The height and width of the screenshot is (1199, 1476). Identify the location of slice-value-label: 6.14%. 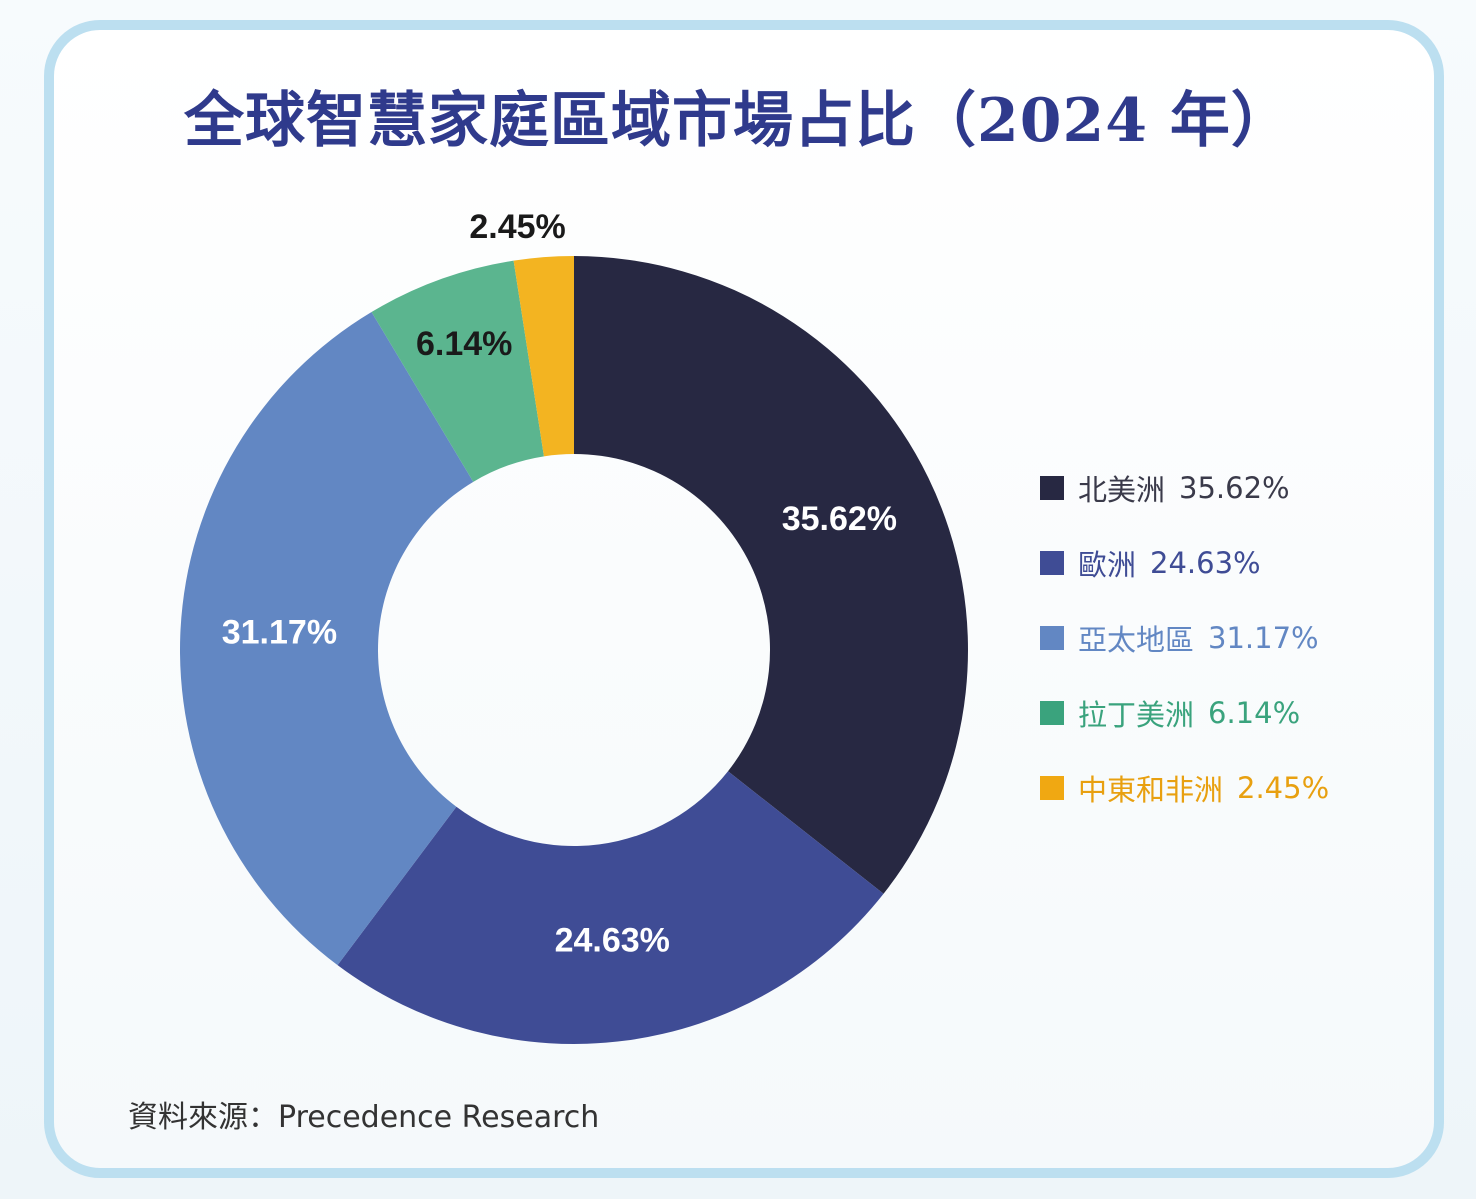
(464, 344).